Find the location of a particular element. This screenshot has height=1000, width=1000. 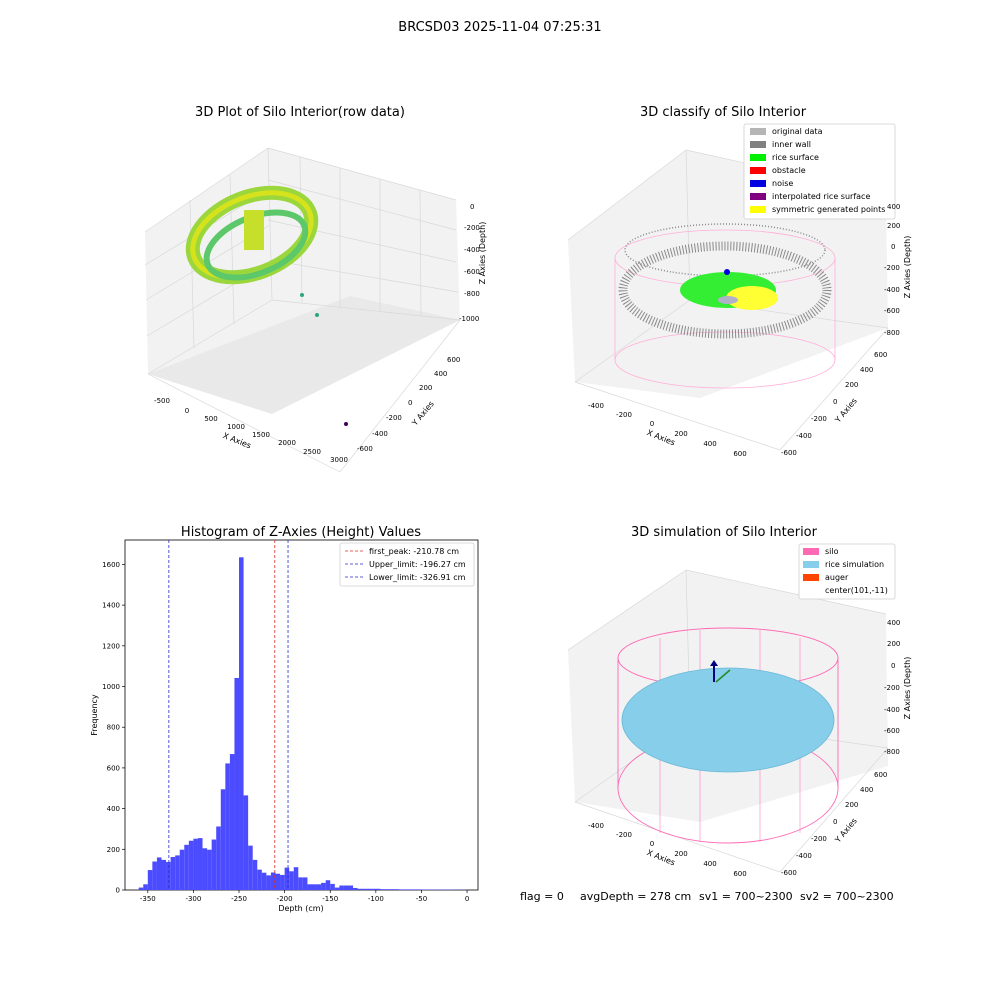

x-tick-label: -200 is located at coordinates (285, 899).